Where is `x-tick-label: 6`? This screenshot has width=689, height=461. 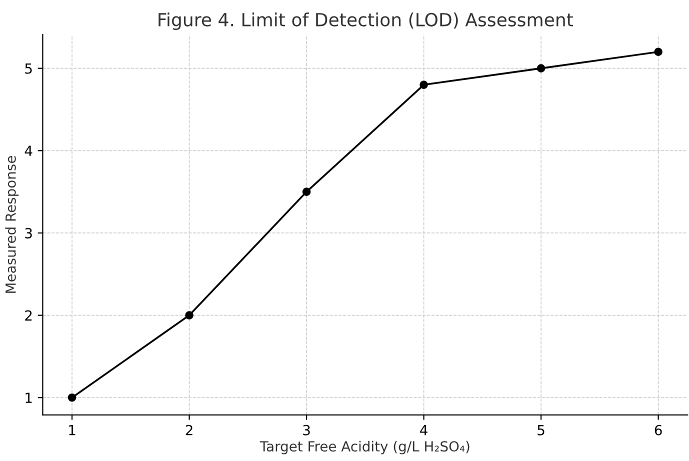 x-tick-label: 6 is located at coordinates (658, 430).